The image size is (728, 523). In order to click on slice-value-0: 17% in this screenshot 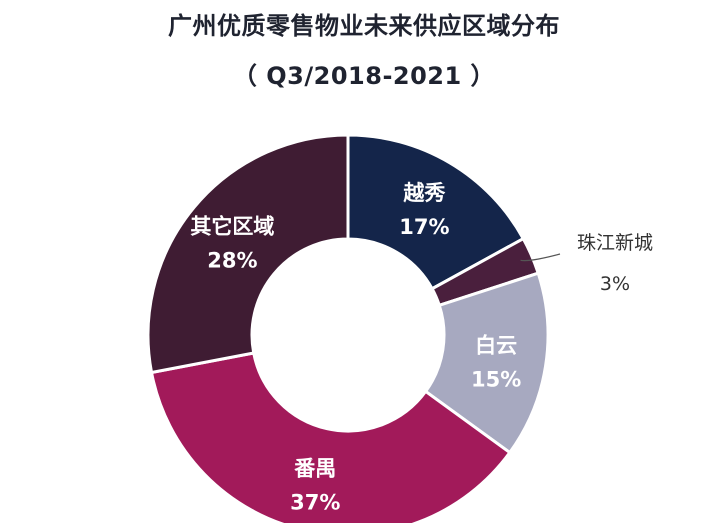, I will do `click(424, 227)`.